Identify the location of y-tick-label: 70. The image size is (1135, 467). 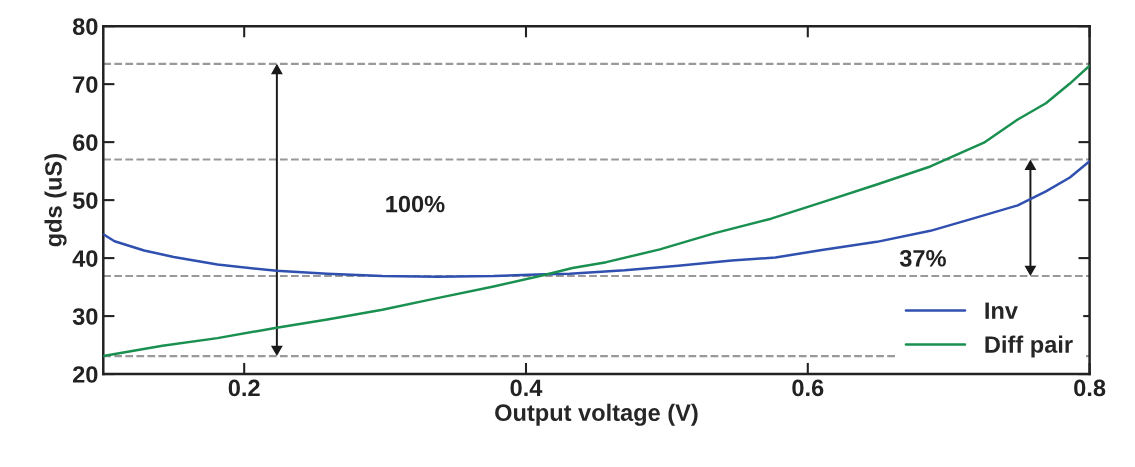
(85, 84).